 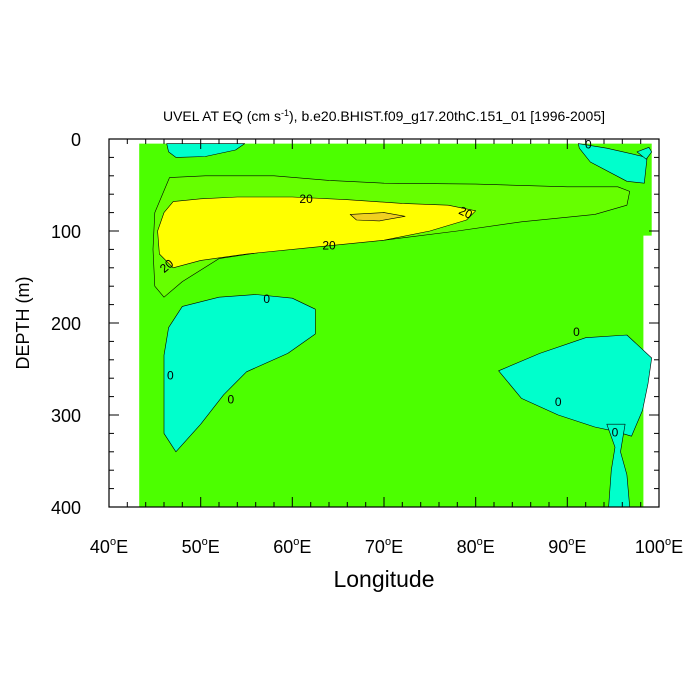 What do you see at coordinates (588, 145) in the screenshot?
I see `contour-label-4: 0` at bounding box center [588, 145].